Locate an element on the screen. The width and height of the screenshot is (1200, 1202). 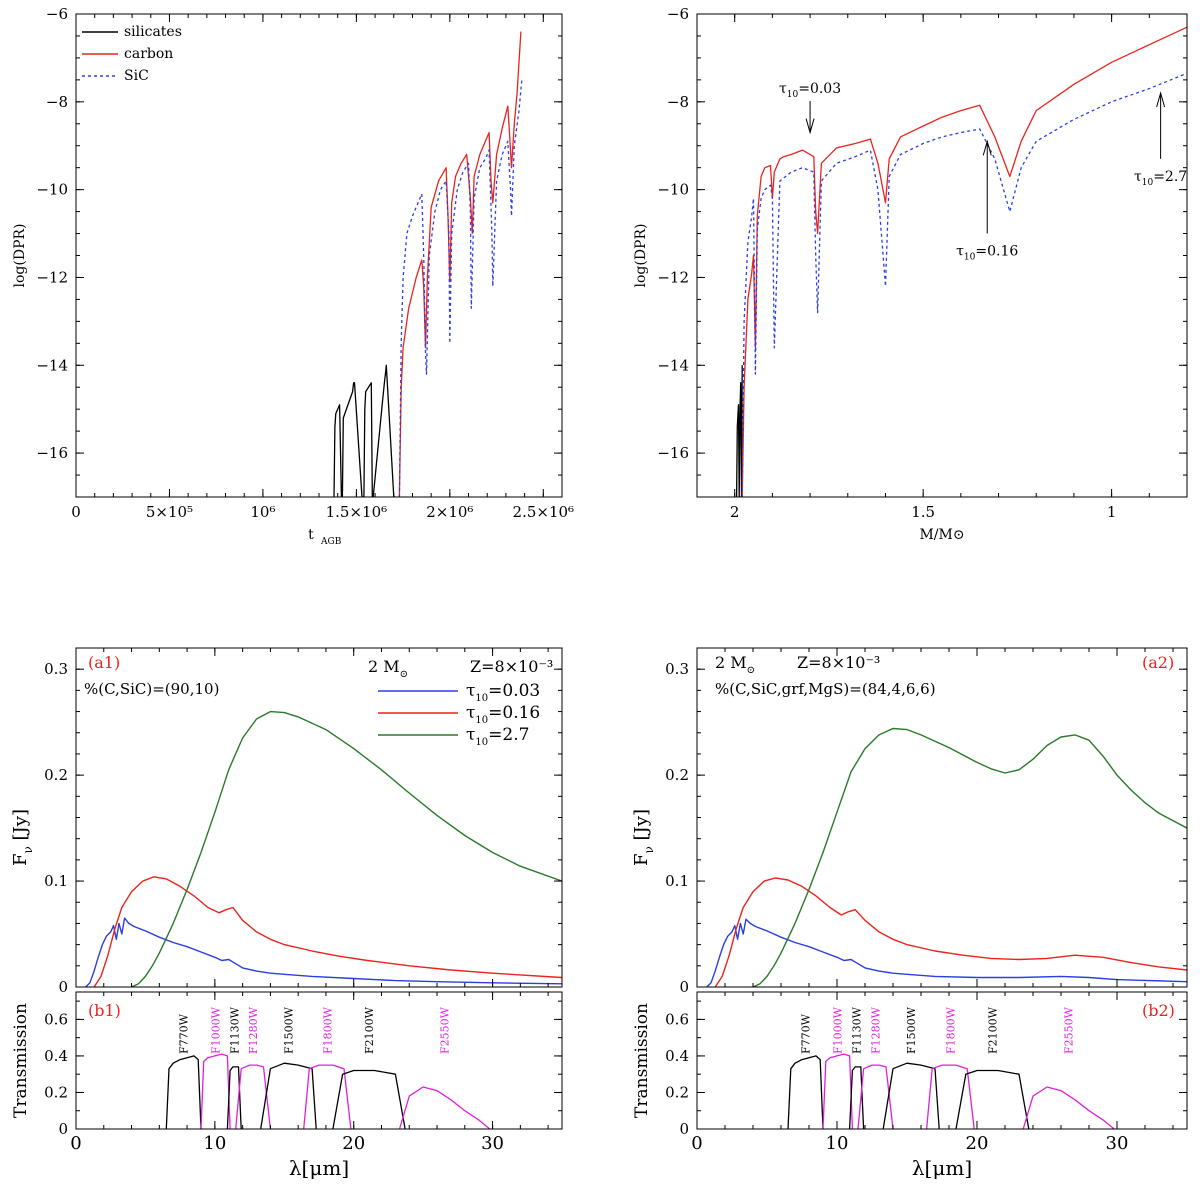
legend-label: SiC is located at coordinates (136, 76).